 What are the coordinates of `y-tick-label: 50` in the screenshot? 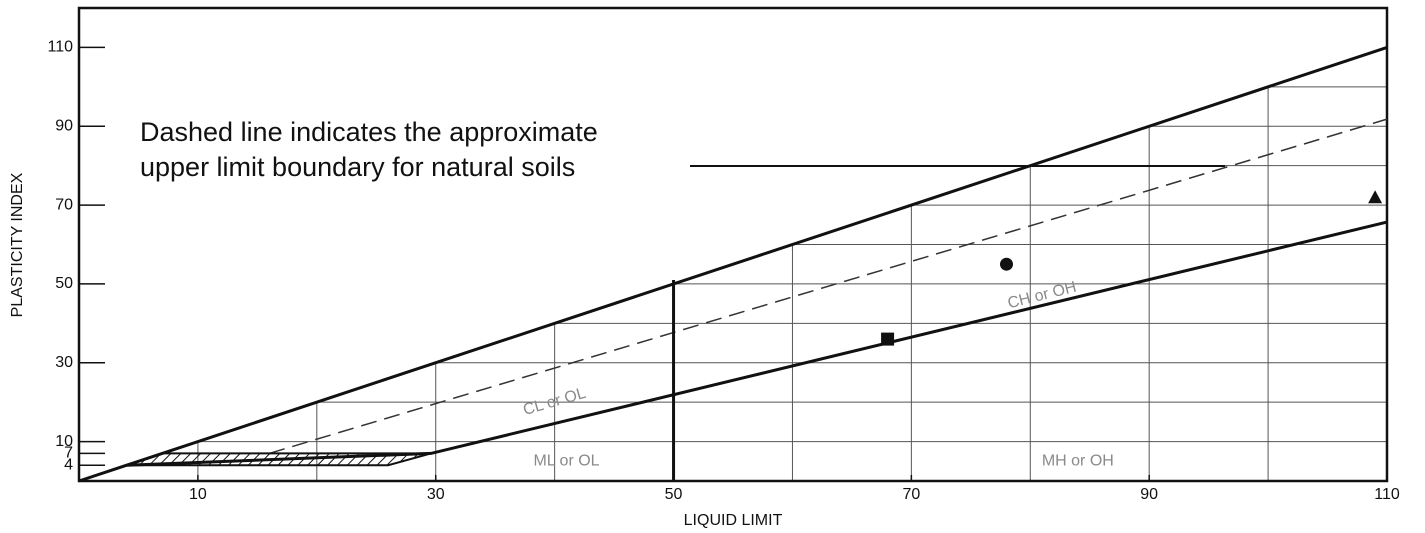 It's located at (64, 283).